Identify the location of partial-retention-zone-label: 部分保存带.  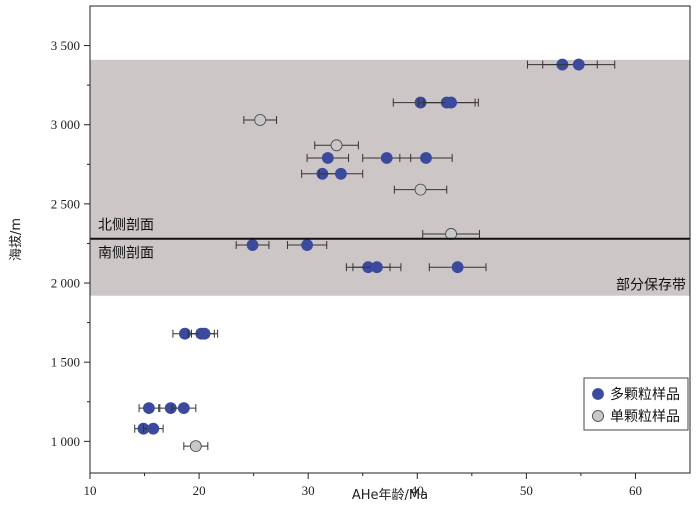
(651, 286).